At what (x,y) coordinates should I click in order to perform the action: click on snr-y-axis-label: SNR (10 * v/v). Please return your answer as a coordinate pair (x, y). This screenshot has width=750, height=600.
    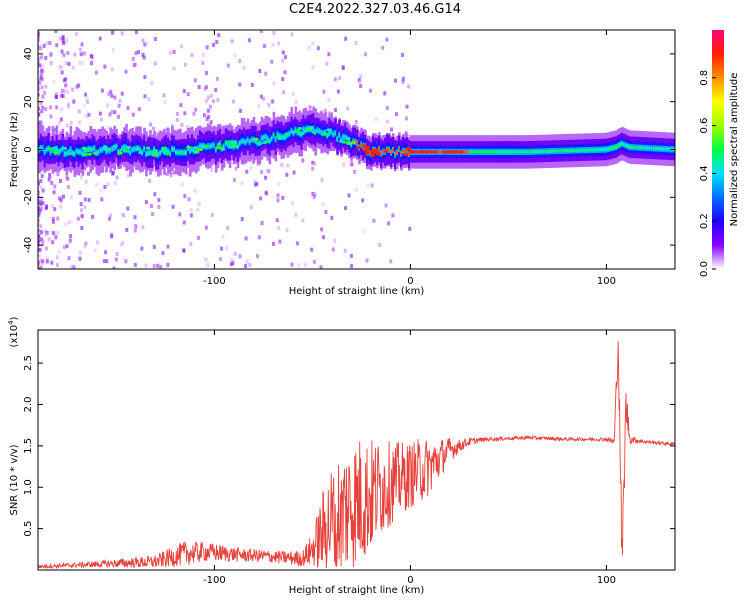
    Looking at the image, I should click on (14, 479).